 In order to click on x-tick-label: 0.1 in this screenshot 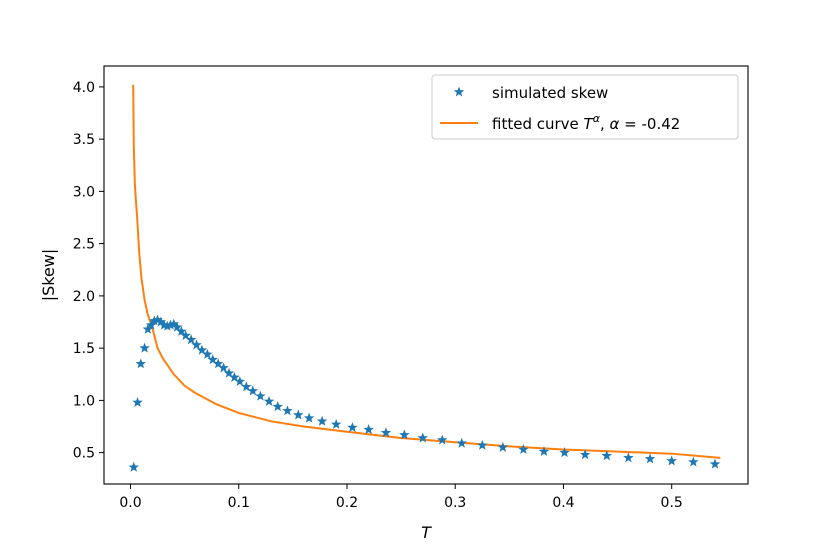, I will do `click(239, 503)`.